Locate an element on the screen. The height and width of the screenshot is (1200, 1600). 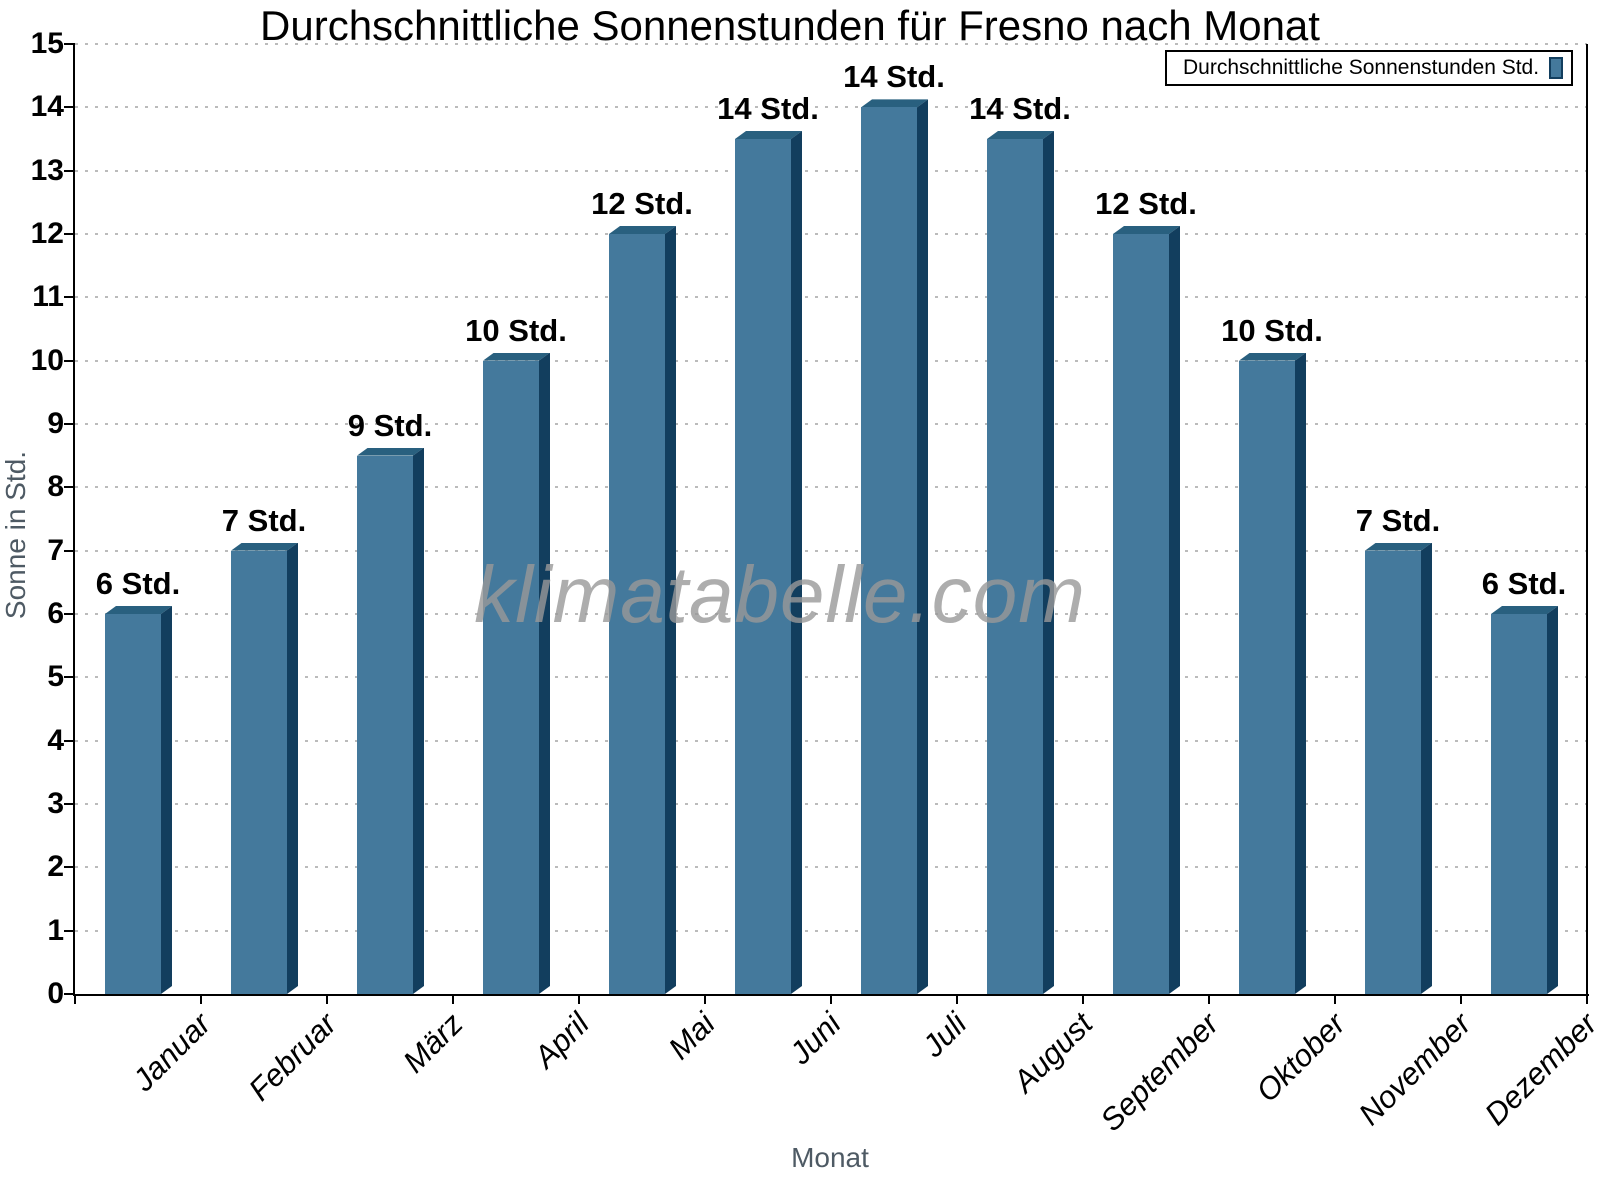
x-tick-label: Mai is located at coordinates (691, 1036).